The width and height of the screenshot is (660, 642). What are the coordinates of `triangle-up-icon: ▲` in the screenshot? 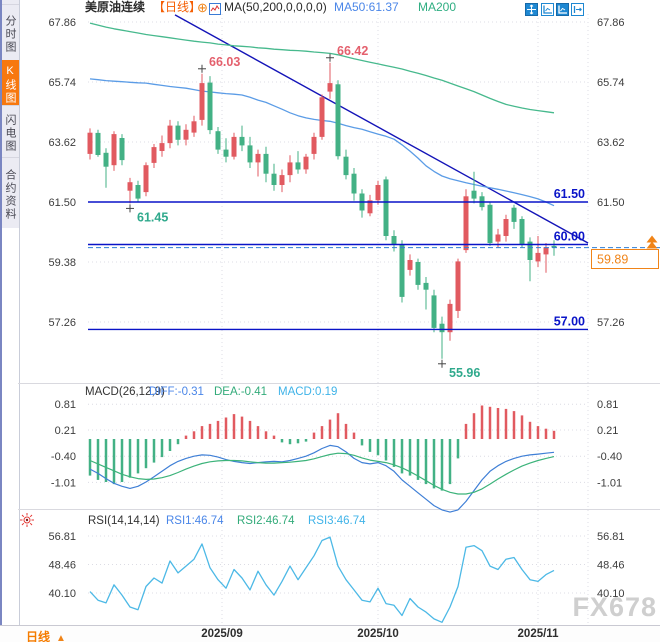 It's located at (61, 637).